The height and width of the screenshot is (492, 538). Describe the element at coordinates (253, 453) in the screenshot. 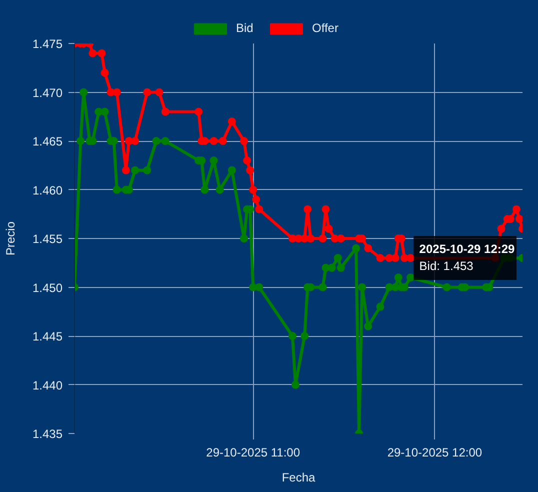

I see `x-tick-label: 29-10-2025 11:00` at that location.